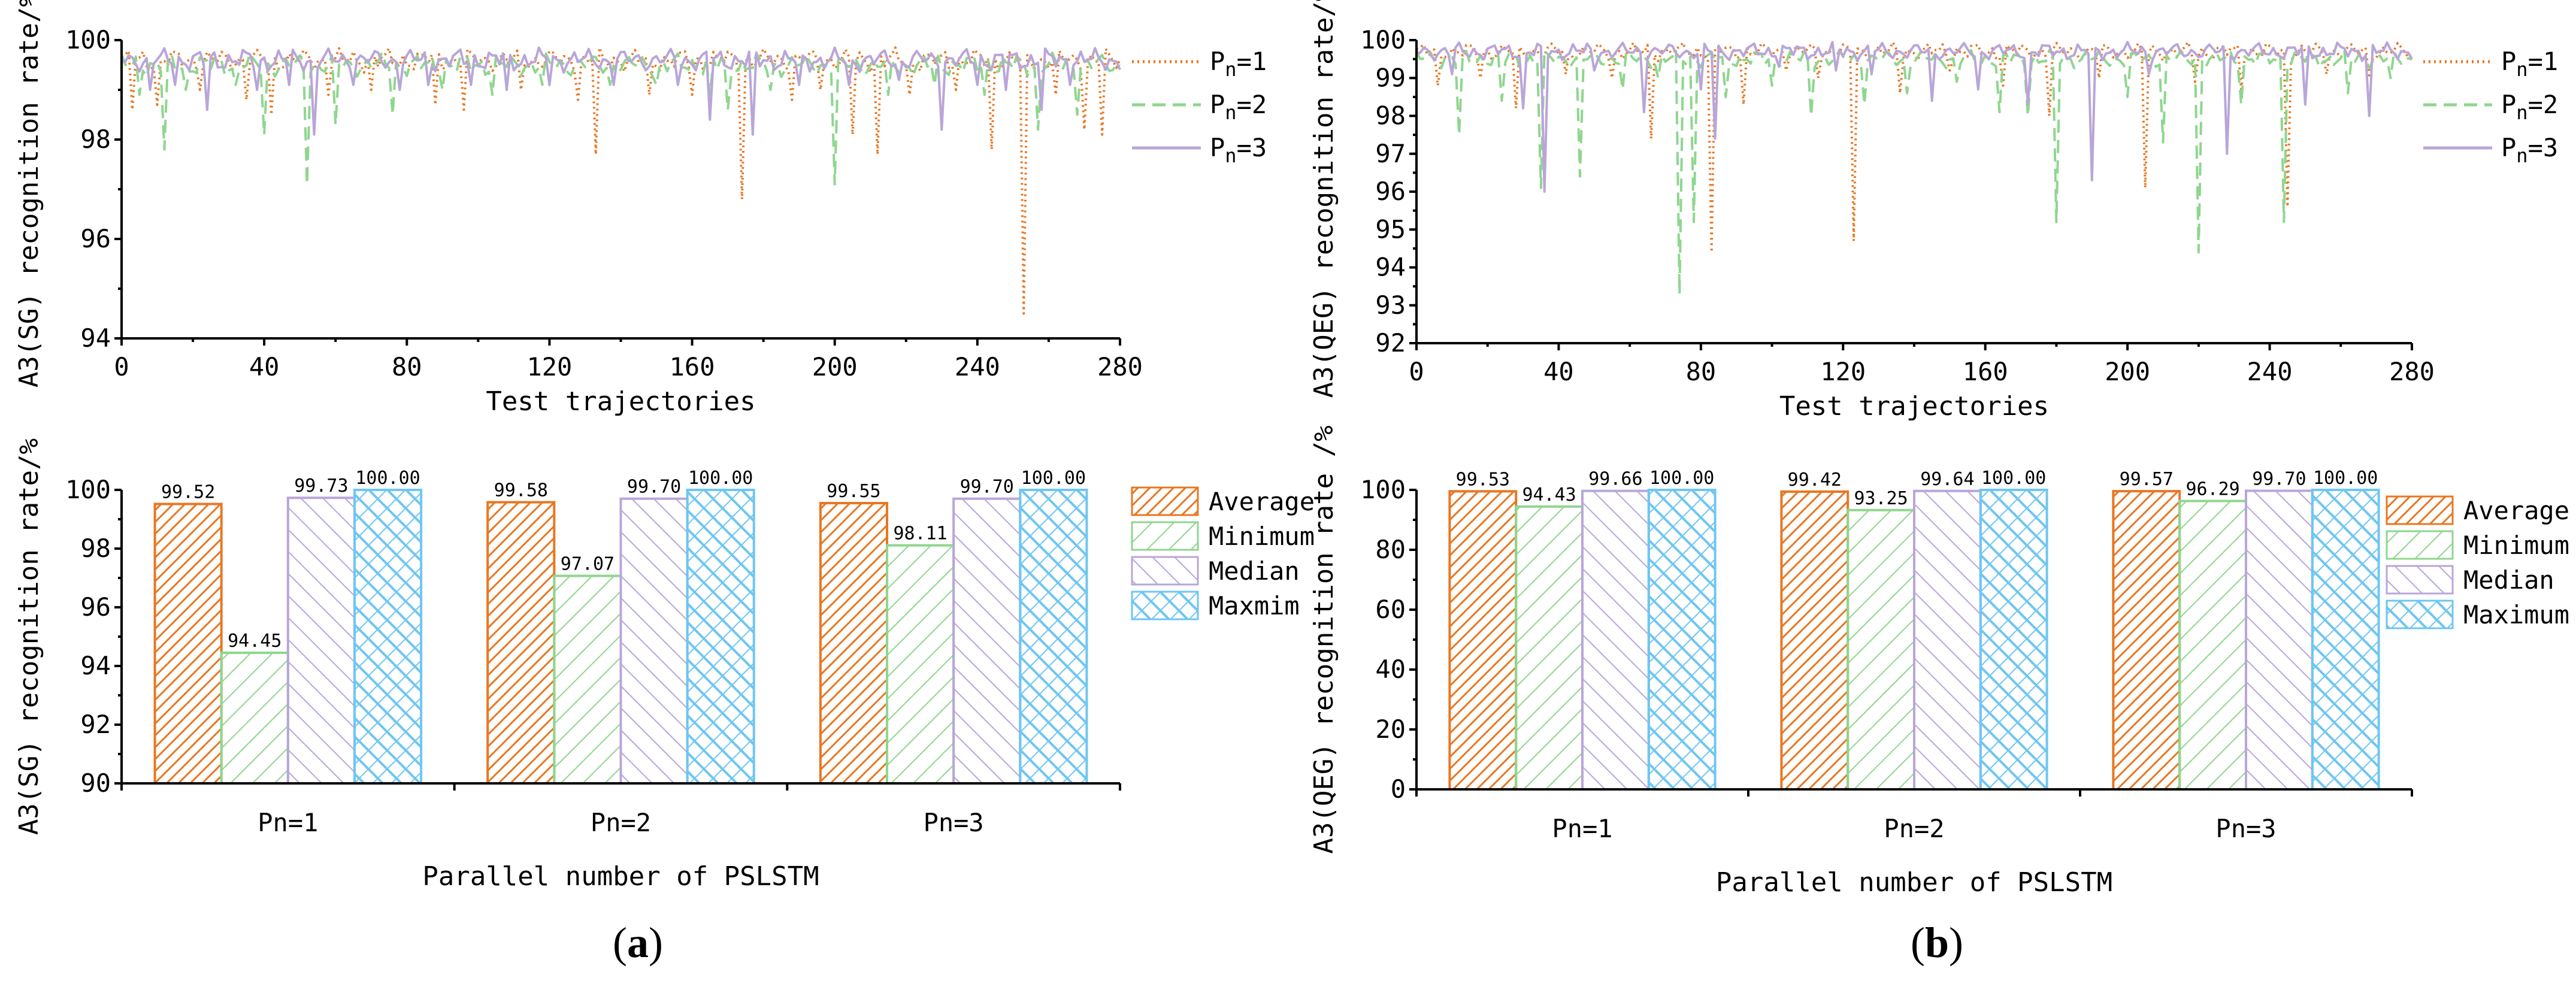  Describe the element at coordinates (2490, 107) in the screenshot. I see `legend: Pn=1 Pn=2 Pn=3` at that location.